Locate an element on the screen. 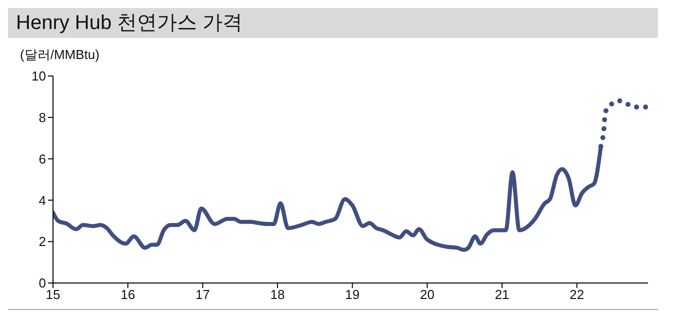 The width and height of the screenshot is (677, 327). x-tick-label: 16 is located at coordinates (128, 294).